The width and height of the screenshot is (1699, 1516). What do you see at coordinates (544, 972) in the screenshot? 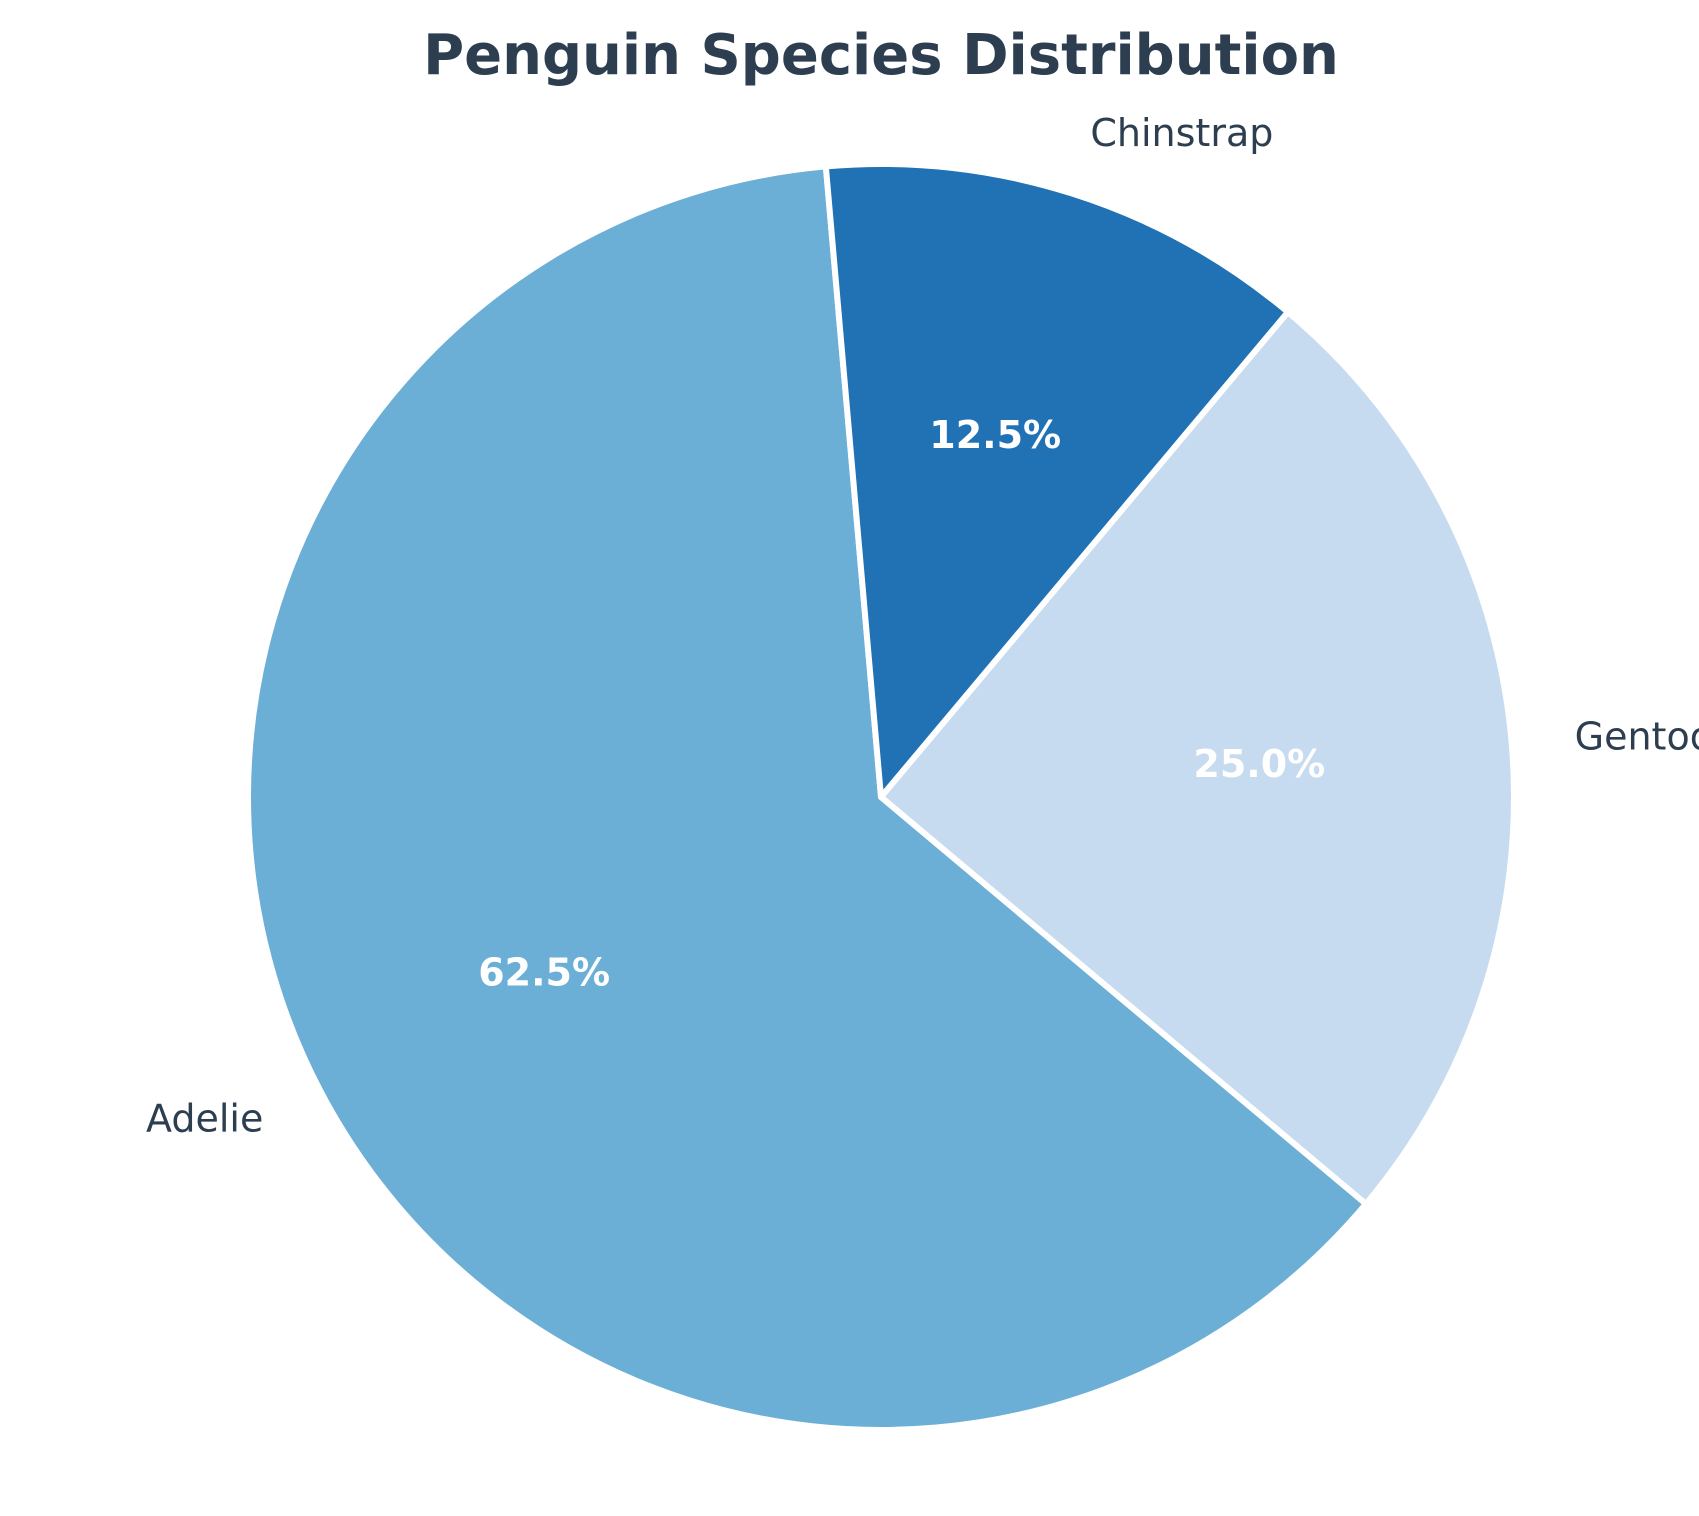
I see `percent-label-adelie: 62.5%` at bounding box center [544, 972].